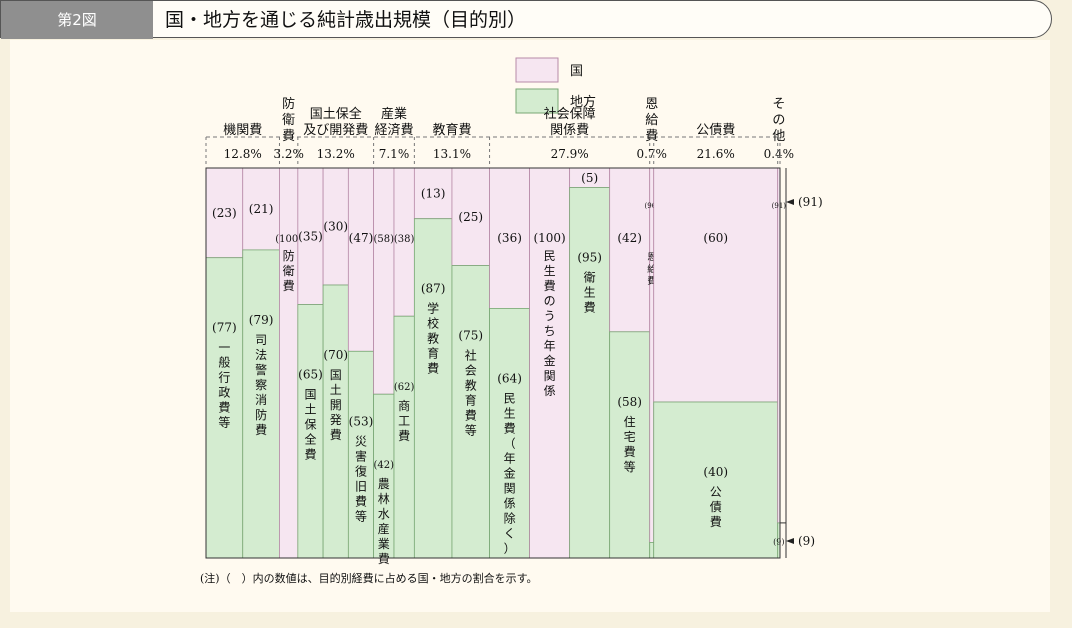 The width and height of the screenshot is (1072, 628). I want to click on category-label: 教育費, so click(451, 130).